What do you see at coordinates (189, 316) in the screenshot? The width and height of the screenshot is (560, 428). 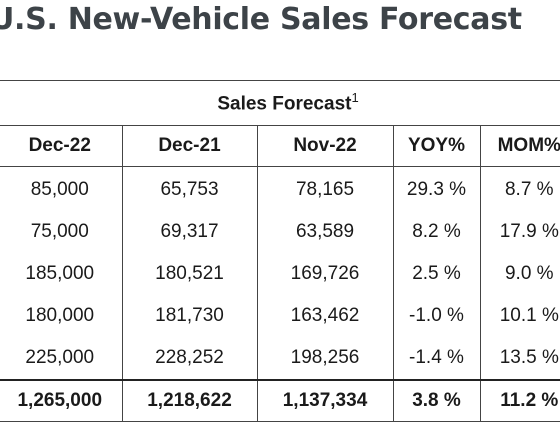 I see `cell-dec-21: 181,730` at bounding box center [189, 316].